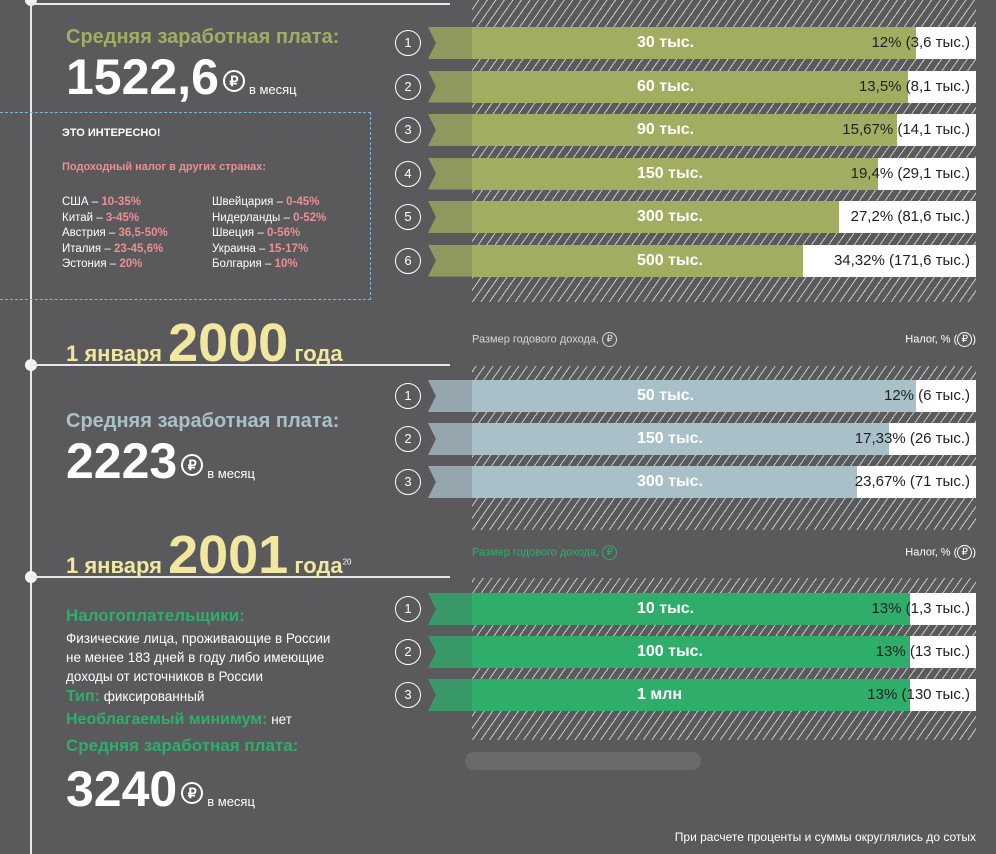 The width and height of the screenshot is (996, 854). I want to click on taxpayers-line: не менее 183 дней в году либо имеющие, so click(195, 657).